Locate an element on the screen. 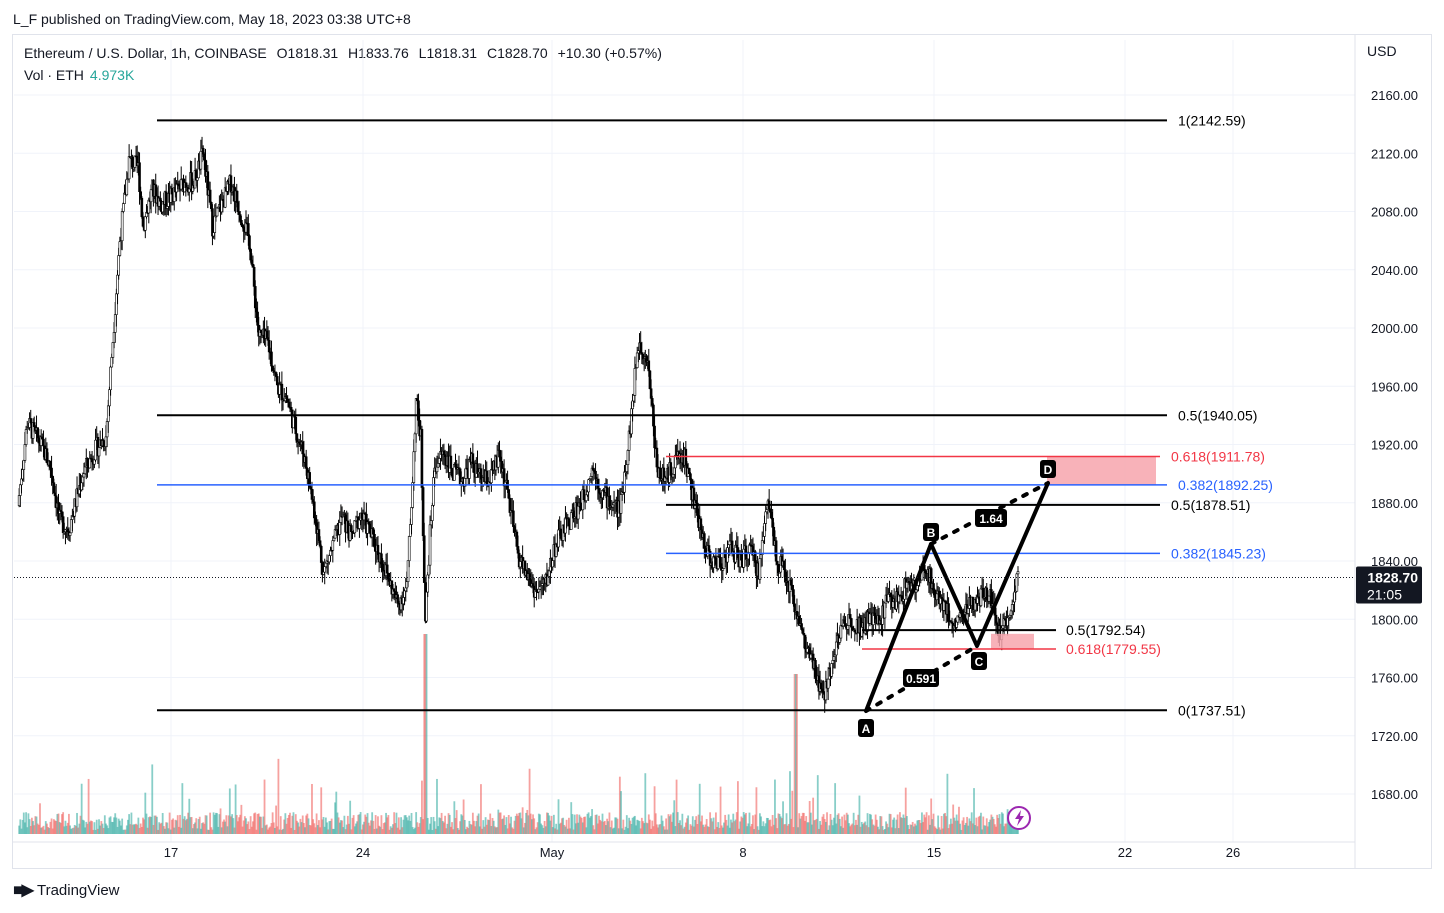 This screenshot has width=1444, height=913. low-value: L1818.31 is located at coordinates (448, 53).